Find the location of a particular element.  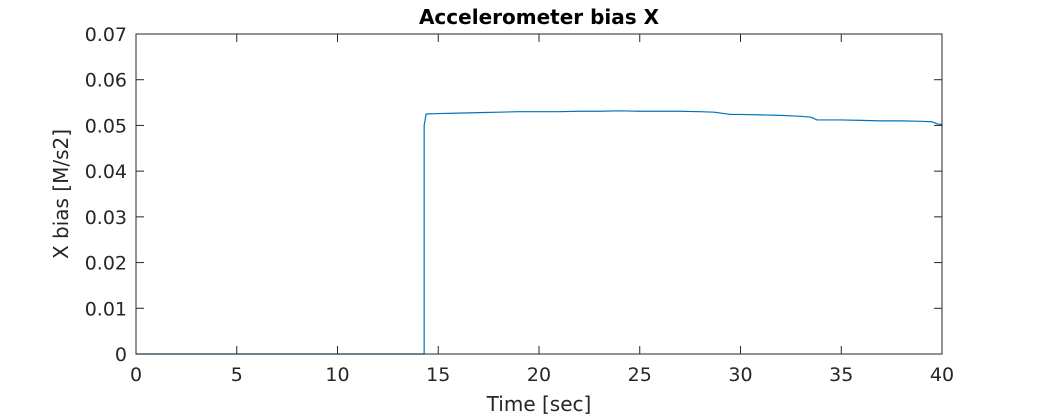

chart-title: Accelerometer bias X is located at coordinates (539, 17).